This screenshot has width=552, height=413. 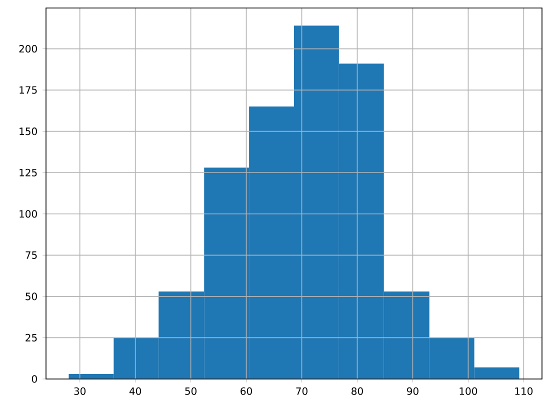 I want to click on x-tick-label: 90, so click(x=412, y=391).